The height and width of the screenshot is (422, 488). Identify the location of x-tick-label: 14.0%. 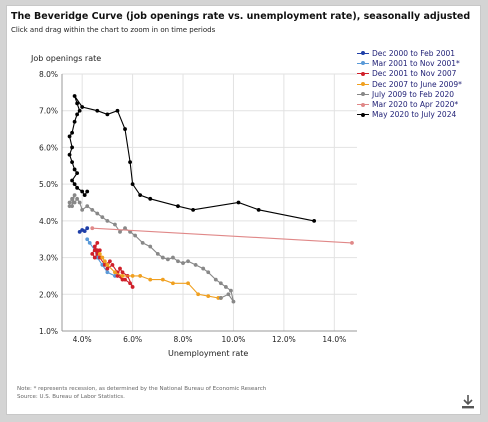
(334, 339).